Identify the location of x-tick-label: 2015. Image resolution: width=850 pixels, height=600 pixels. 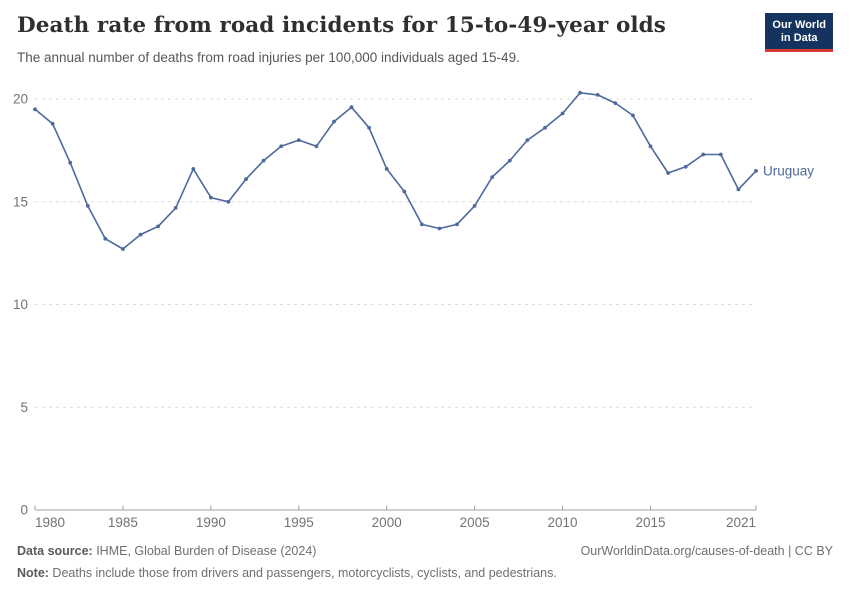
(650, 522).